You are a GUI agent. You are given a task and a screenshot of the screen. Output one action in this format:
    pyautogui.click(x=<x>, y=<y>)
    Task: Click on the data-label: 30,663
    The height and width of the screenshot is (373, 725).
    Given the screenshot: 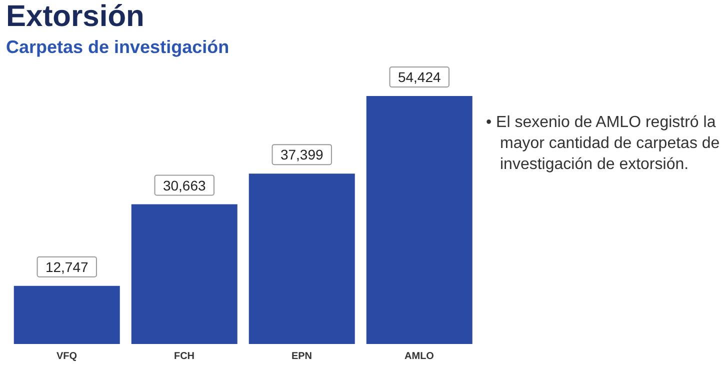 What is the action you would take?
    pyautogui.click(x=184, y=185)
    